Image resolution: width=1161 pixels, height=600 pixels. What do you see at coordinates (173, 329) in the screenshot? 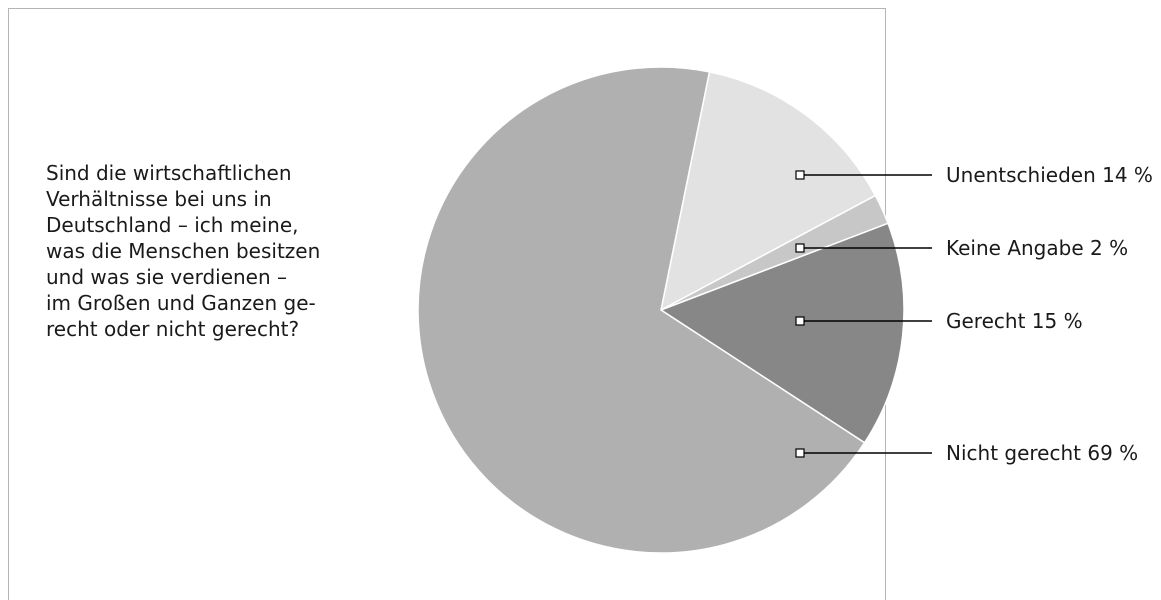
I see `question-line: recht oder nicht gerecht?` at bounding box center [173, 329].